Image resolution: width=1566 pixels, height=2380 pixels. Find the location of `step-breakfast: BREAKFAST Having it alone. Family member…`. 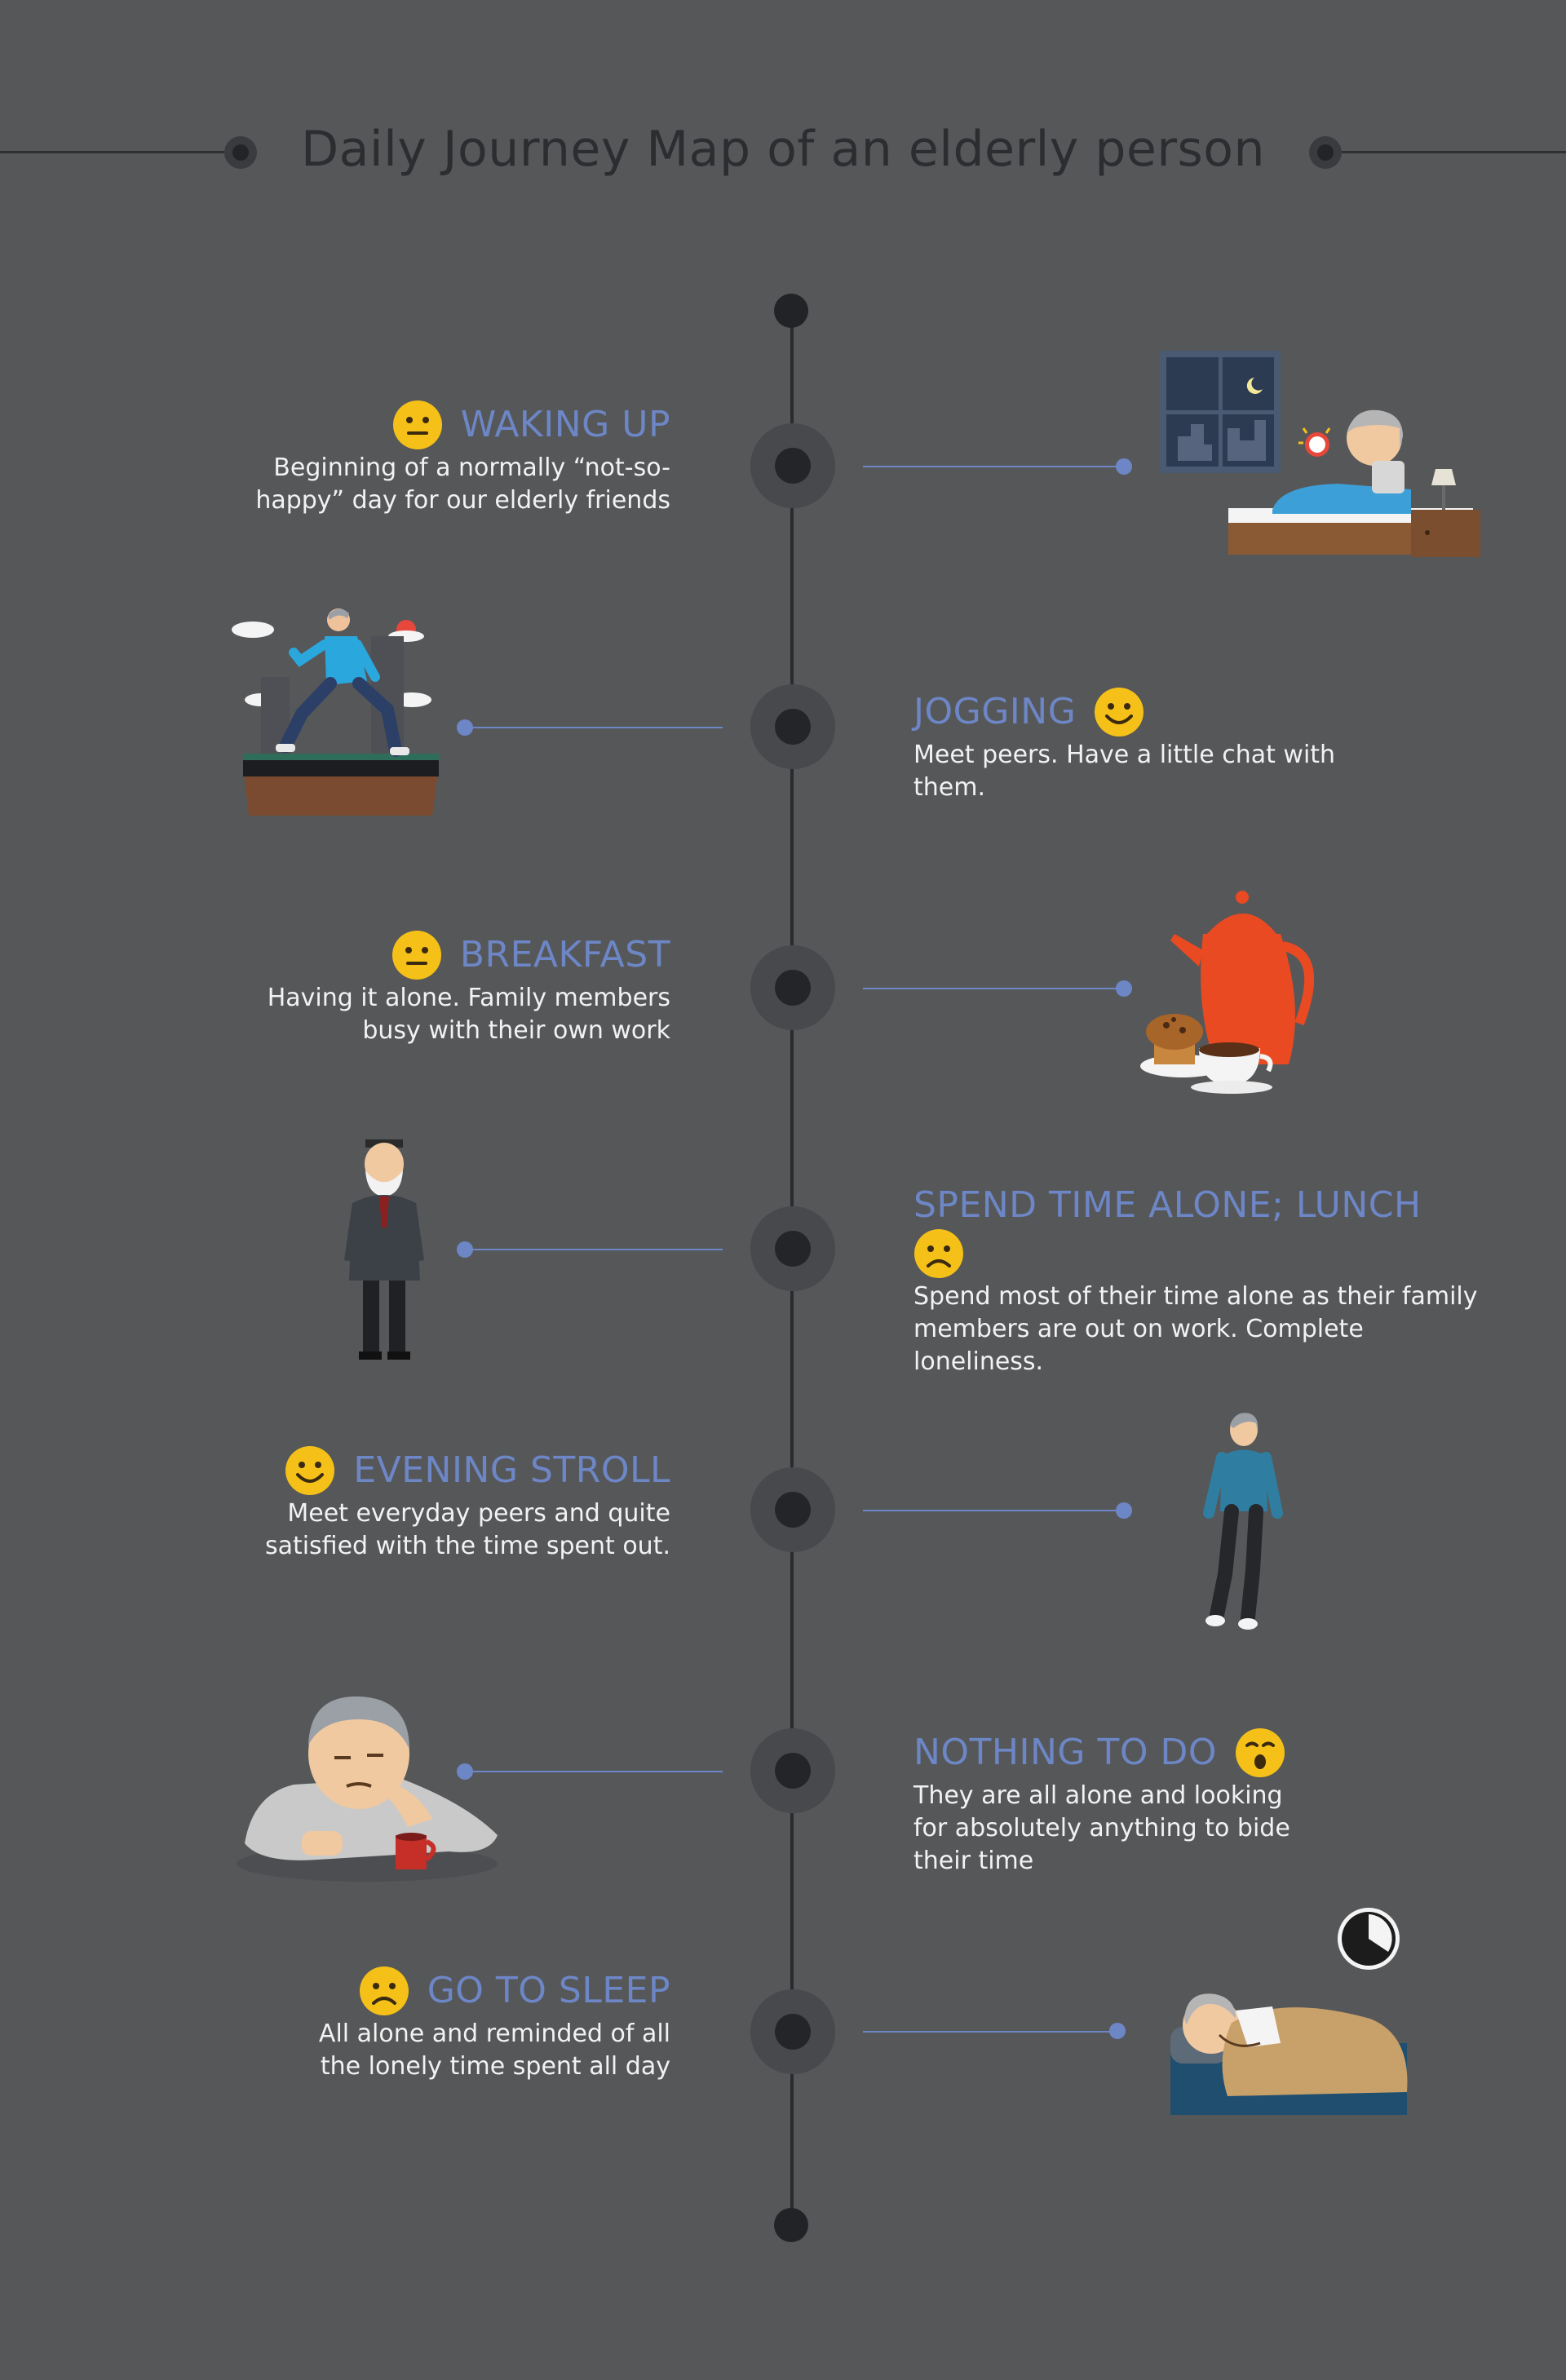

step-breakfast: BREAKFAST Having it alone. Family member… is located at coordinates (442, 988).